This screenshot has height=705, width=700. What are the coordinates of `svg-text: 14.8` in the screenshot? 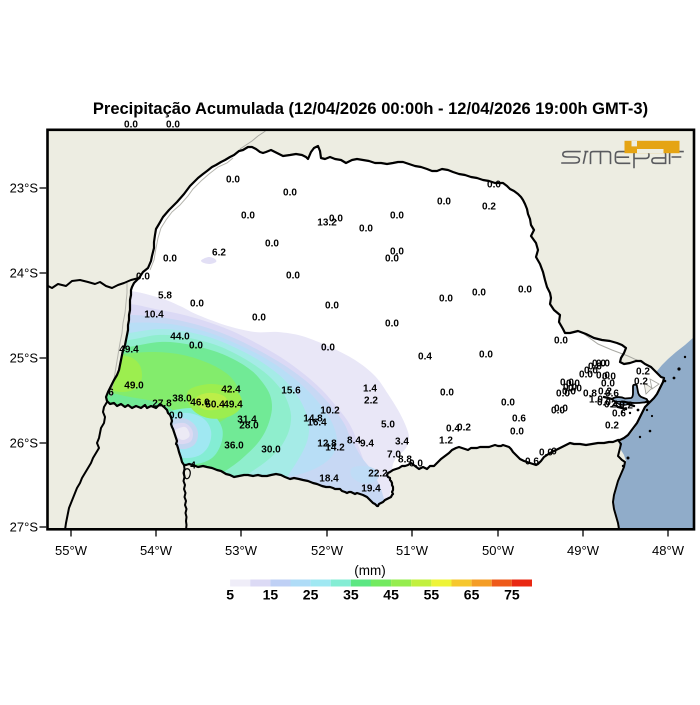 It's located at (313, 419).